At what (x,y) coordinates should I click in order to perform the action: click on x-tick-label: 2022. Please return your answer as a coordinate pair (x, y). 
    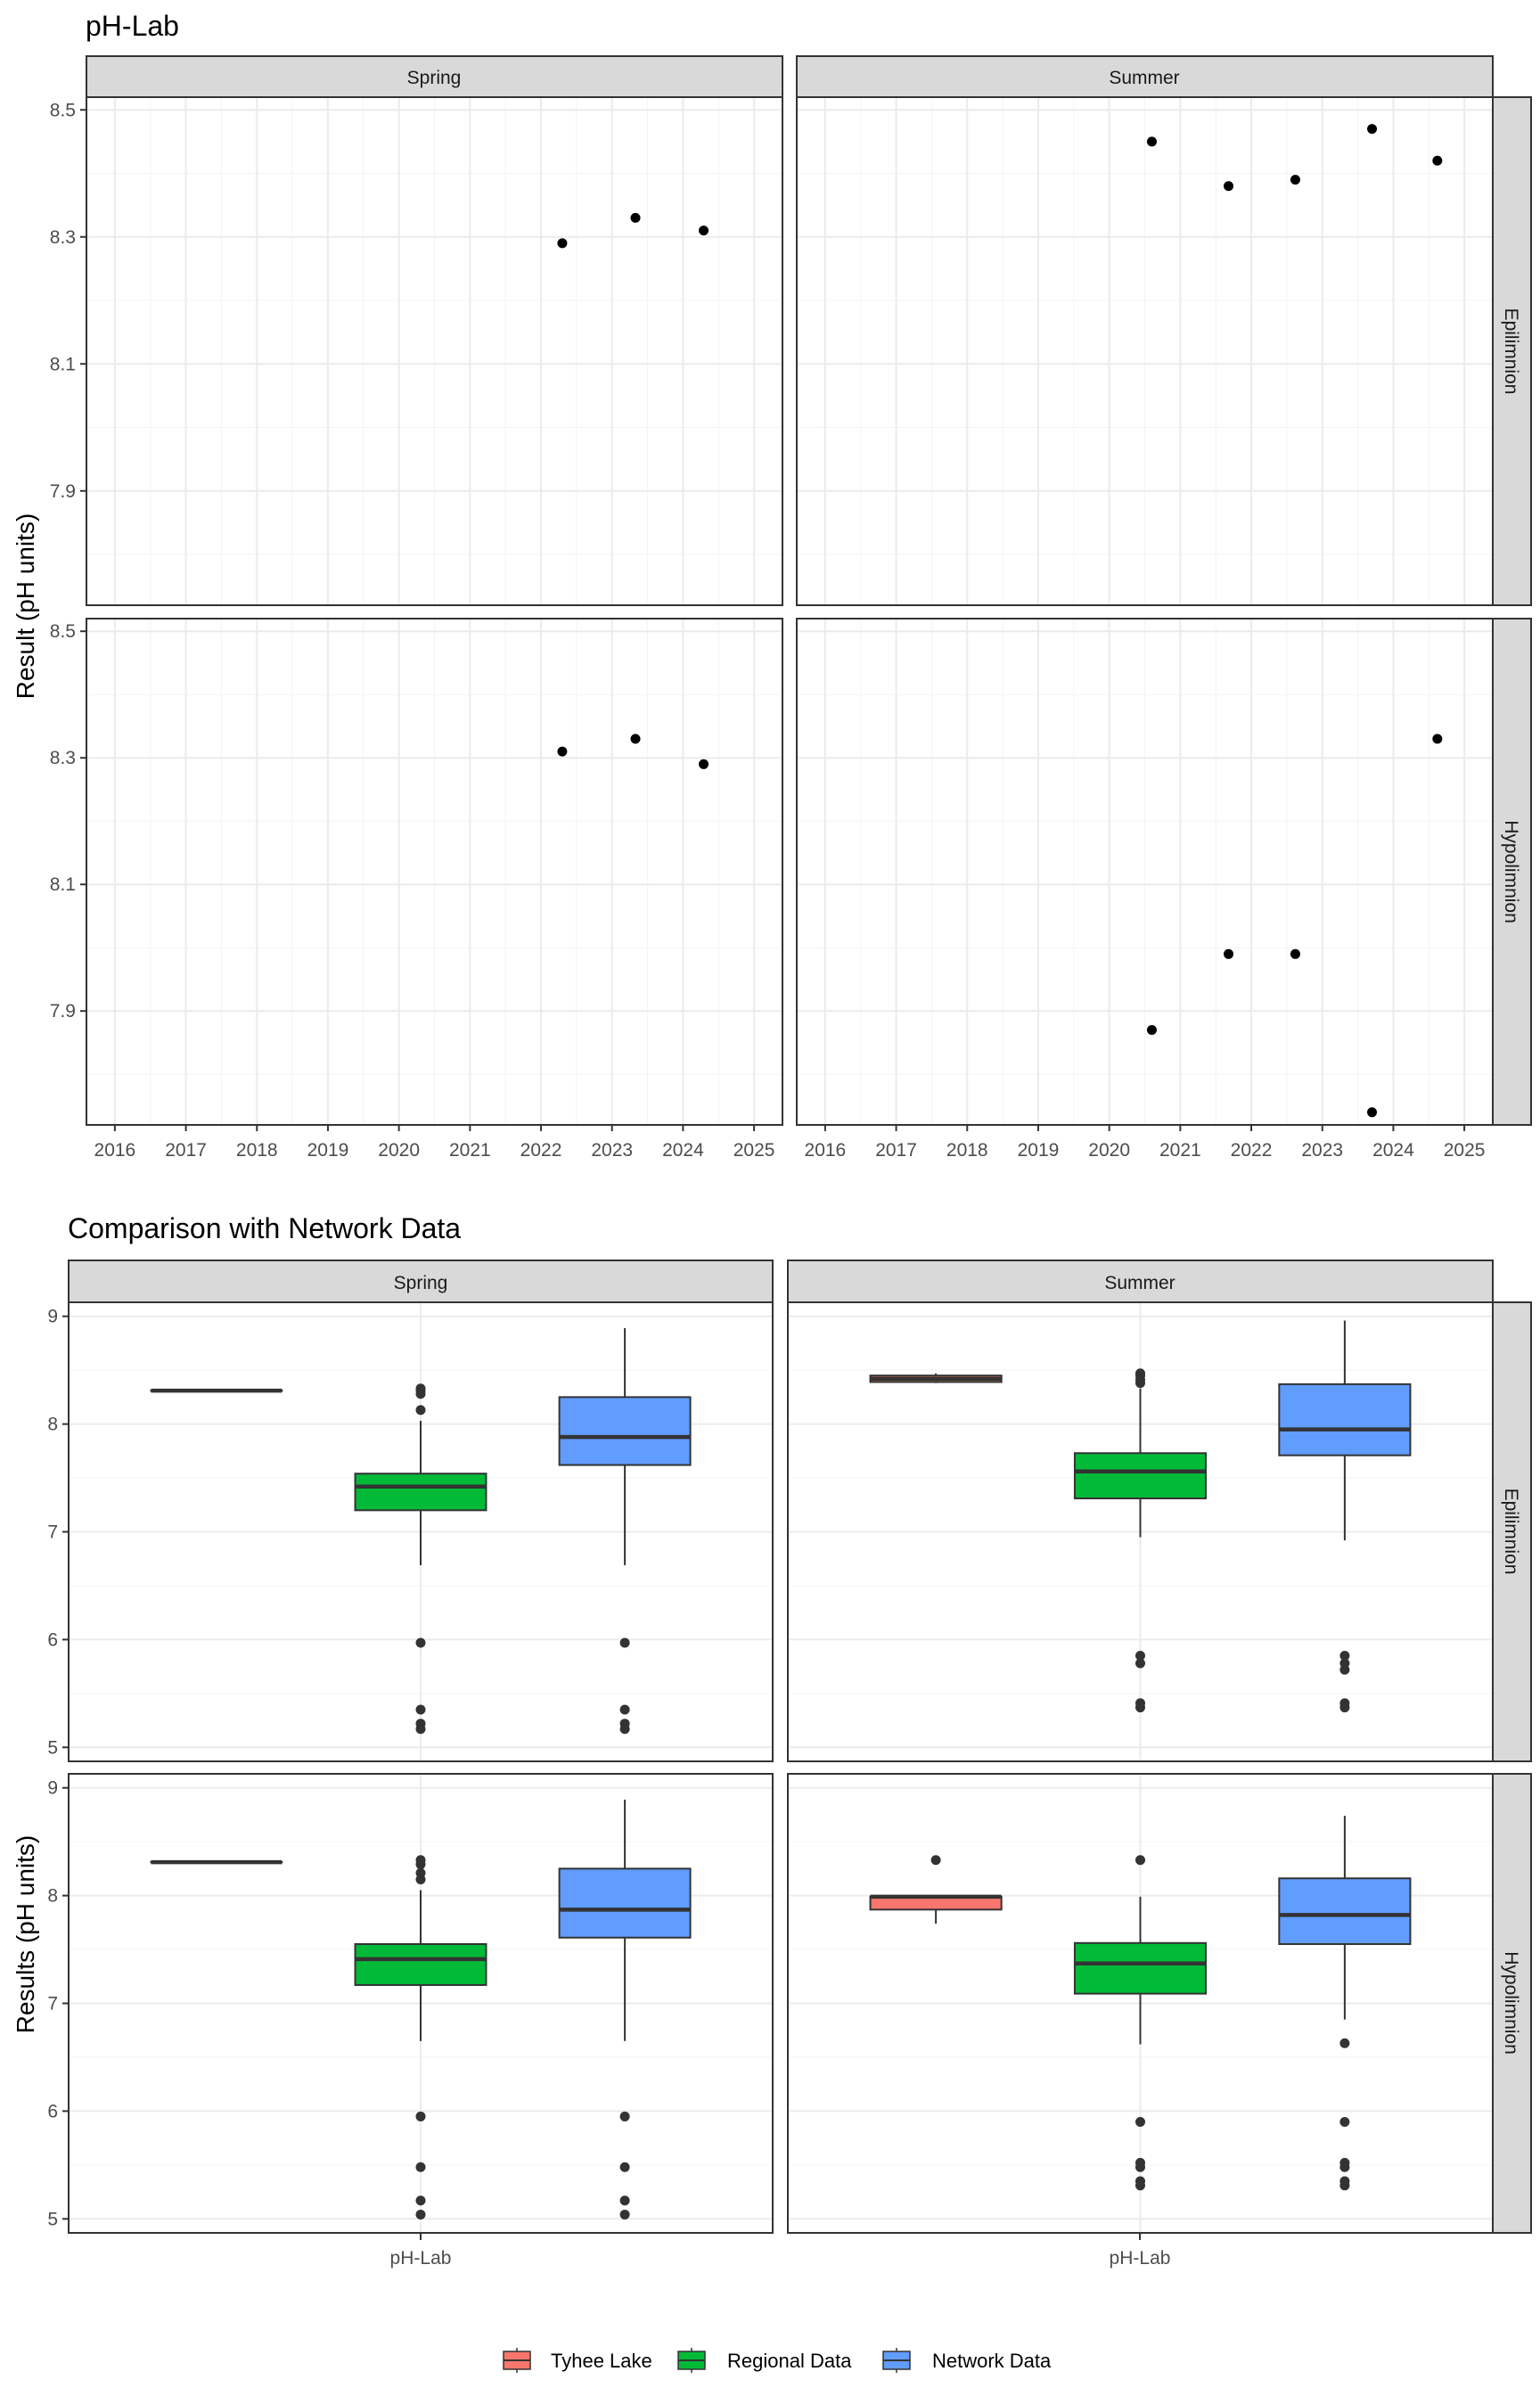
    Looking at the image, I should click on (541, 1151).